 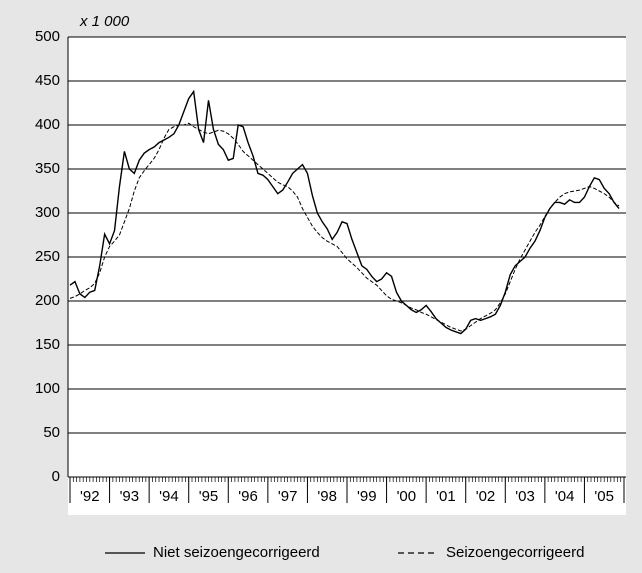 I want to click on x-tick-label: '00, so click(x=407, y=496).